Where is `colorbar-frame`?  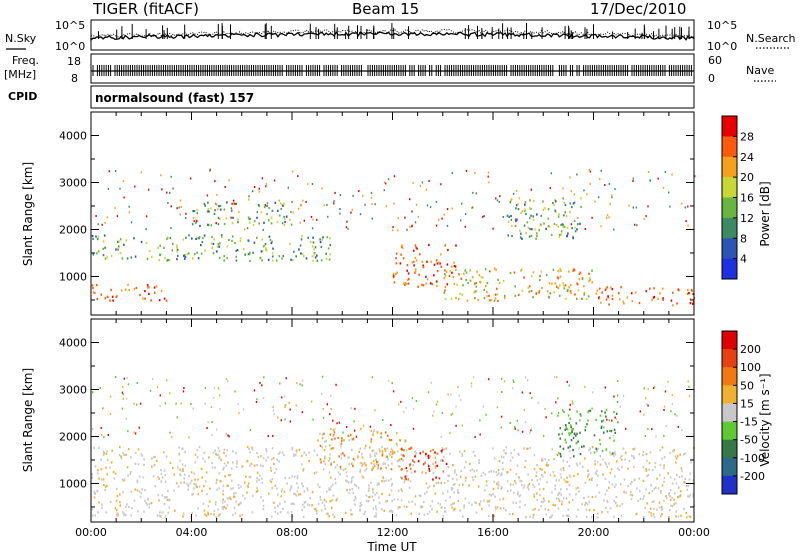
colorbar-frame is located at coordinates (729, 412).